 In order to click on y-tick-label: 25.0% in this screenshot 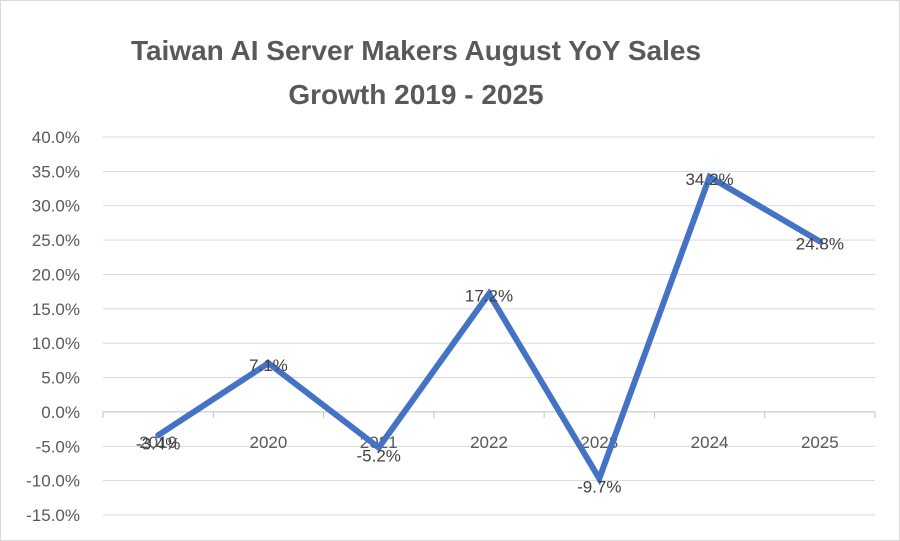, I will do `click(56, 240)`.